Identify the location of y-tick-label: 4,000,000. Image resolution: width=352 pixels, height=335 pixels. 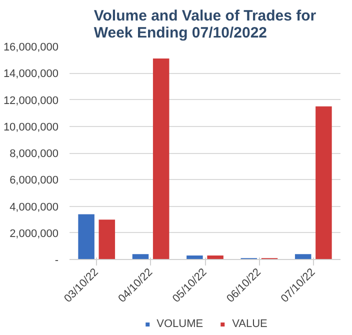
(34, 207).